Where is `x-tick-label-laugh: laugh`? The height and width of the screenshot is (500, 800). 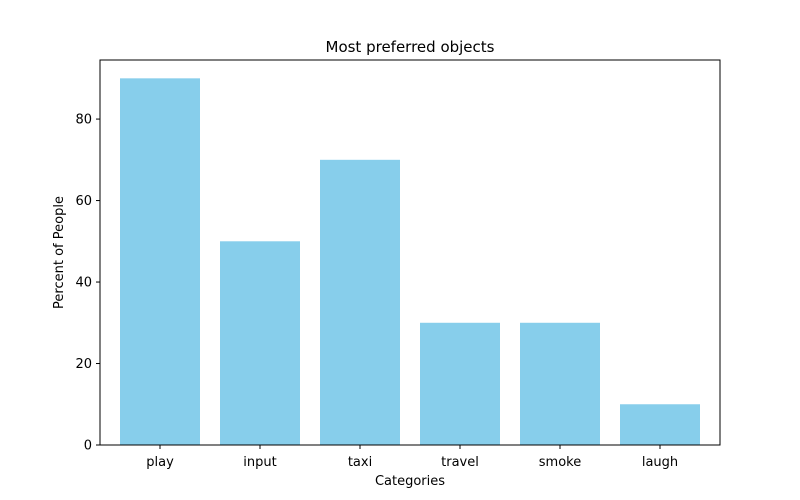
x-tick-label-laugh: laugh is located at coordinates (660, 462).